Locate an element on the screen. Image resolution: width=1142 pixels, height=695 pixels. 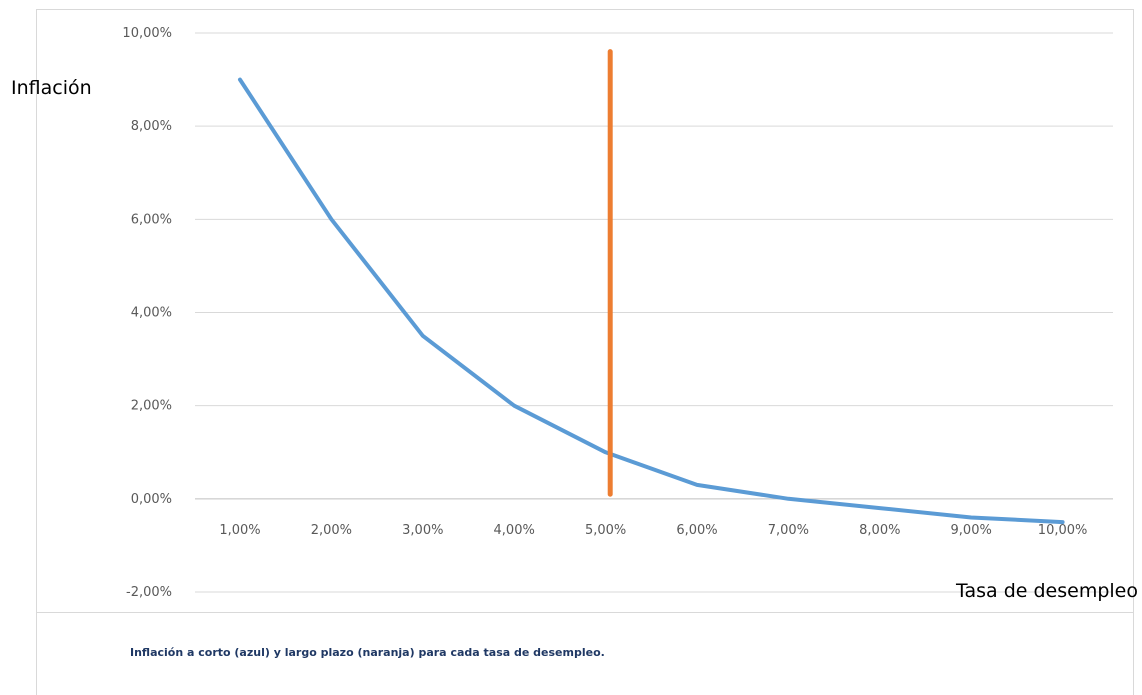
x-tick-label: 5,00% is located at coordinates (605, 530).